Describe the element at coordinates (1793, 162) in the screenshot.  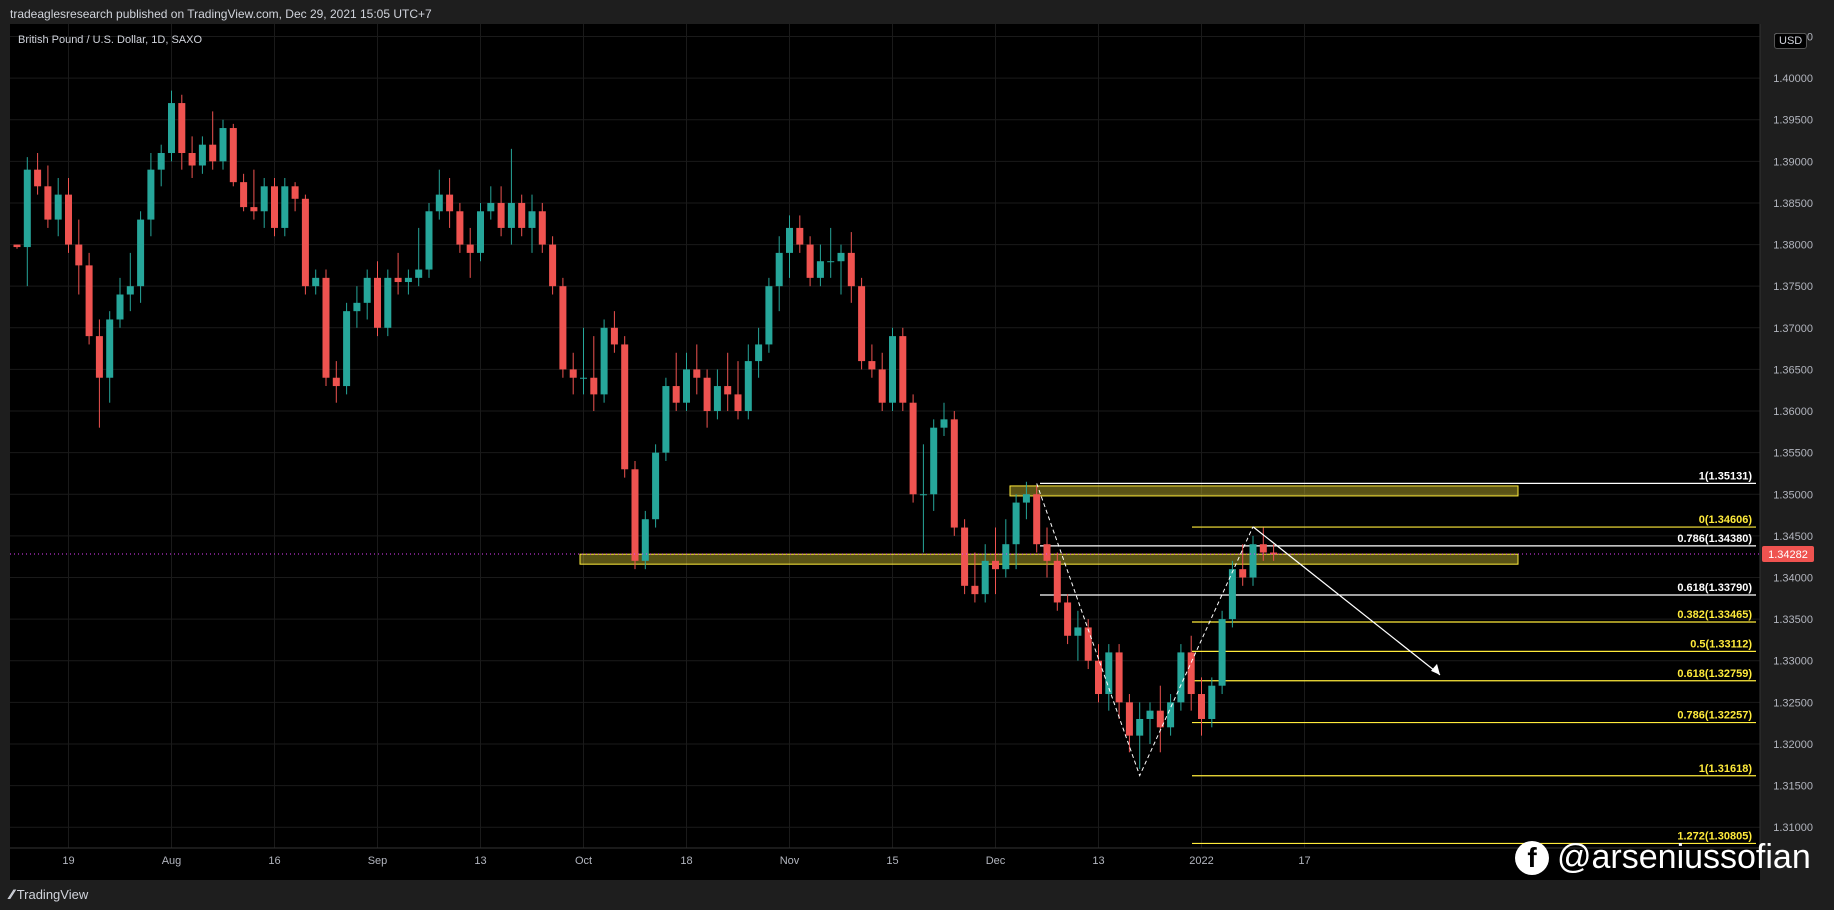
I see `price-tick-label: 1.39000` at that location.